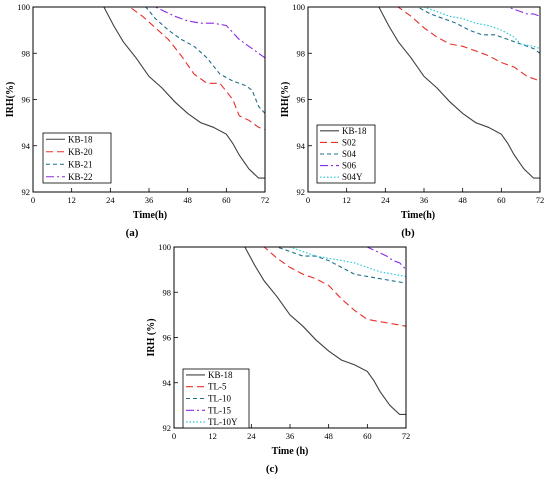 The image size is (550, 491). What do you see at coordinates (132, 233) in the screenshot?
I see `panel-label: (a)` at bounding box center [132, 233].